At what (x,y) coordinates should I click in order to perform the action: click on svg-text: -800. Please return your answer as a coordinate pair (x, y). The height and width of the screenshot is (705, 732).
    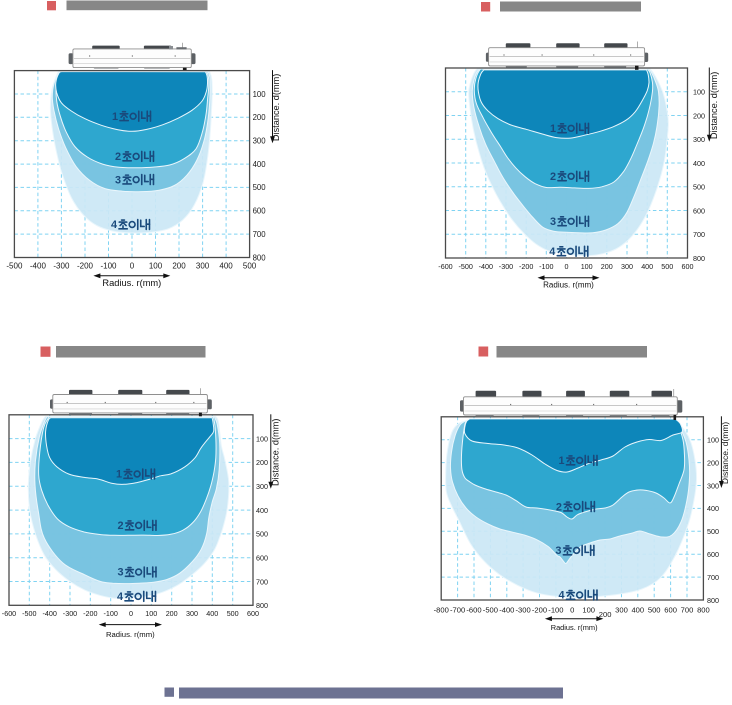
    Looking at the image, I should click on (441, 610).